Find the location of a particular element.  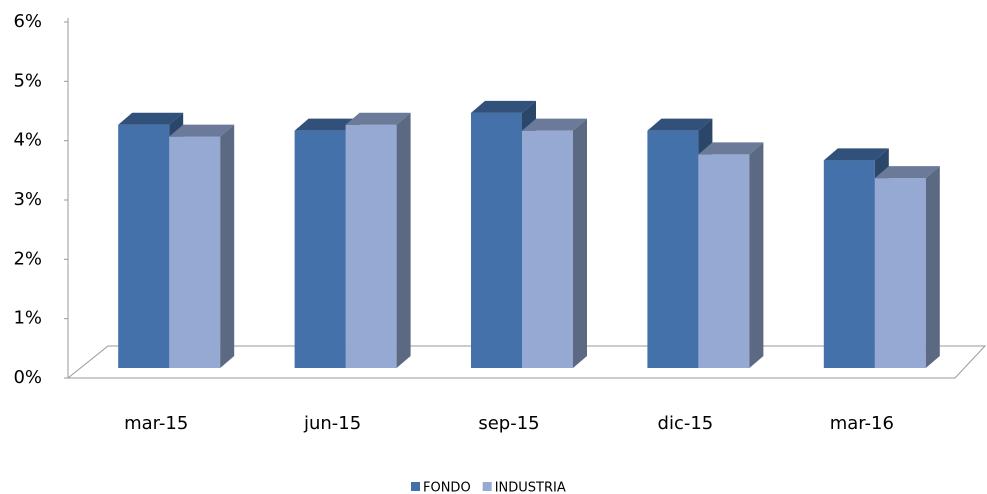

floor is located at coordinates (526, 362).